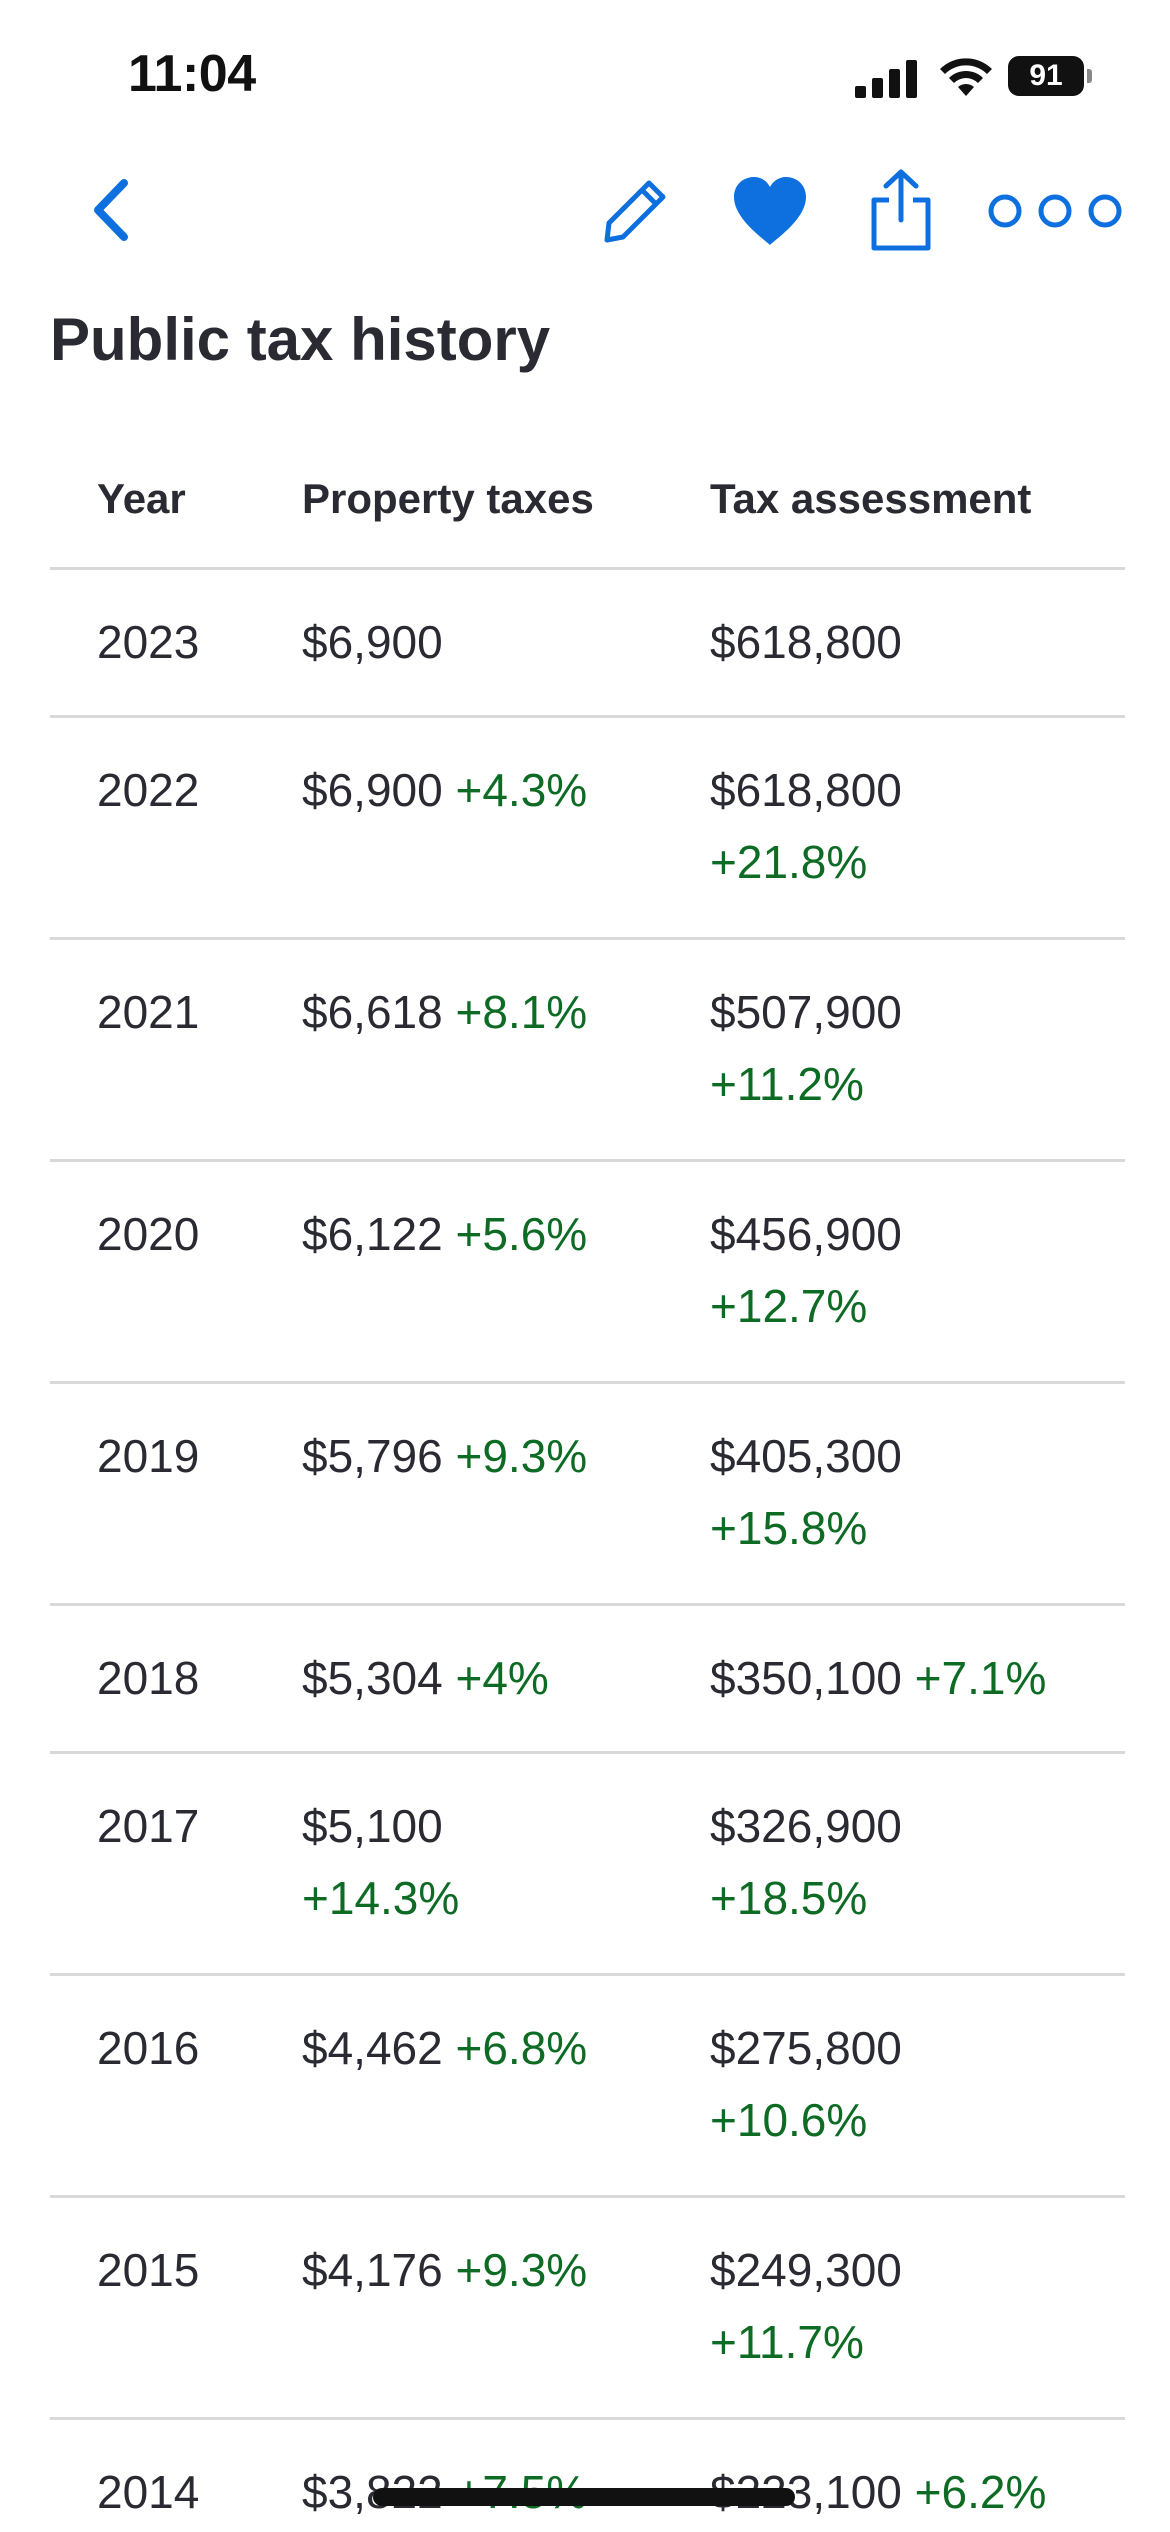 The image size is (1170, 2532). Describe the element at coordinates (917, 826) in the screenshot. I see `assessment-cell: $618,800 +21.8%` at that location.